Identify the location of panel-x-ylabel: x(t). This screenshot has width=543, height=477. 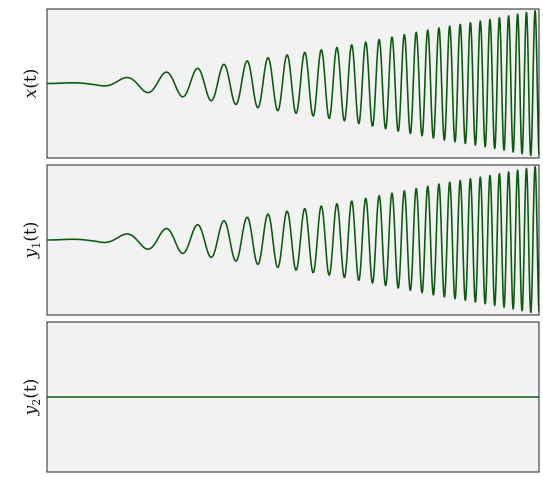
(31, 84).